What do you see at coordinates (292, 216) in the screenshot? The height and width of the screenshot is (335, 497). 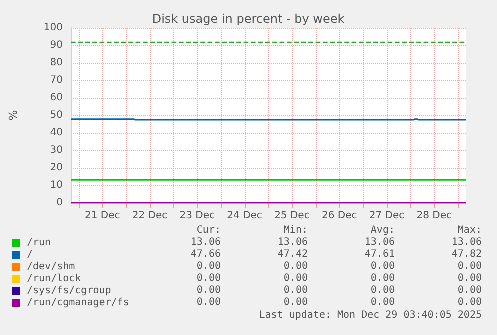 I see `x-tick-label: 25 Dec` at bounding box center [292, 216].